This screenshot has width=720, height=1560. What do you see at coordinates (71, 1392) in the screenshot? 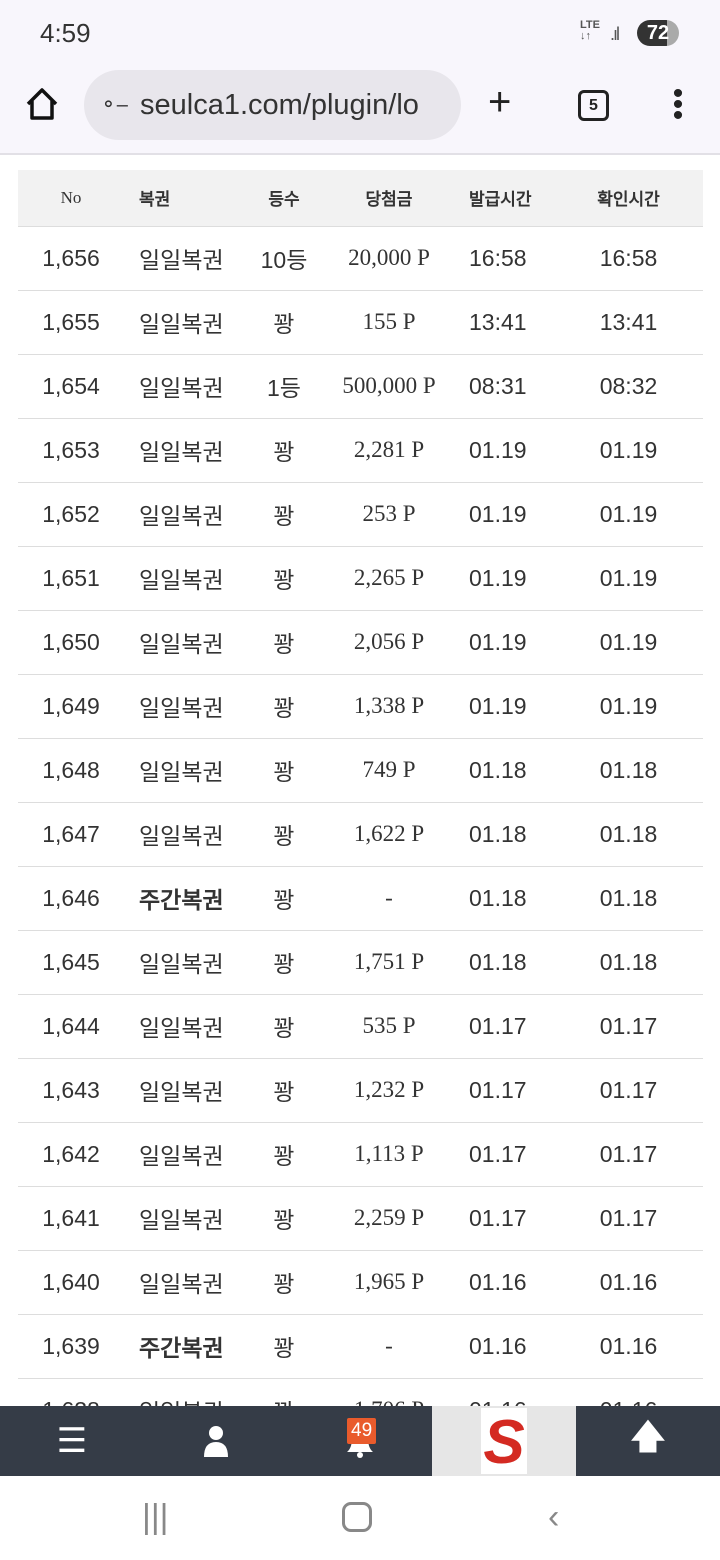
I see `cell-no: 1,638` at bounding box center [71, 1392].